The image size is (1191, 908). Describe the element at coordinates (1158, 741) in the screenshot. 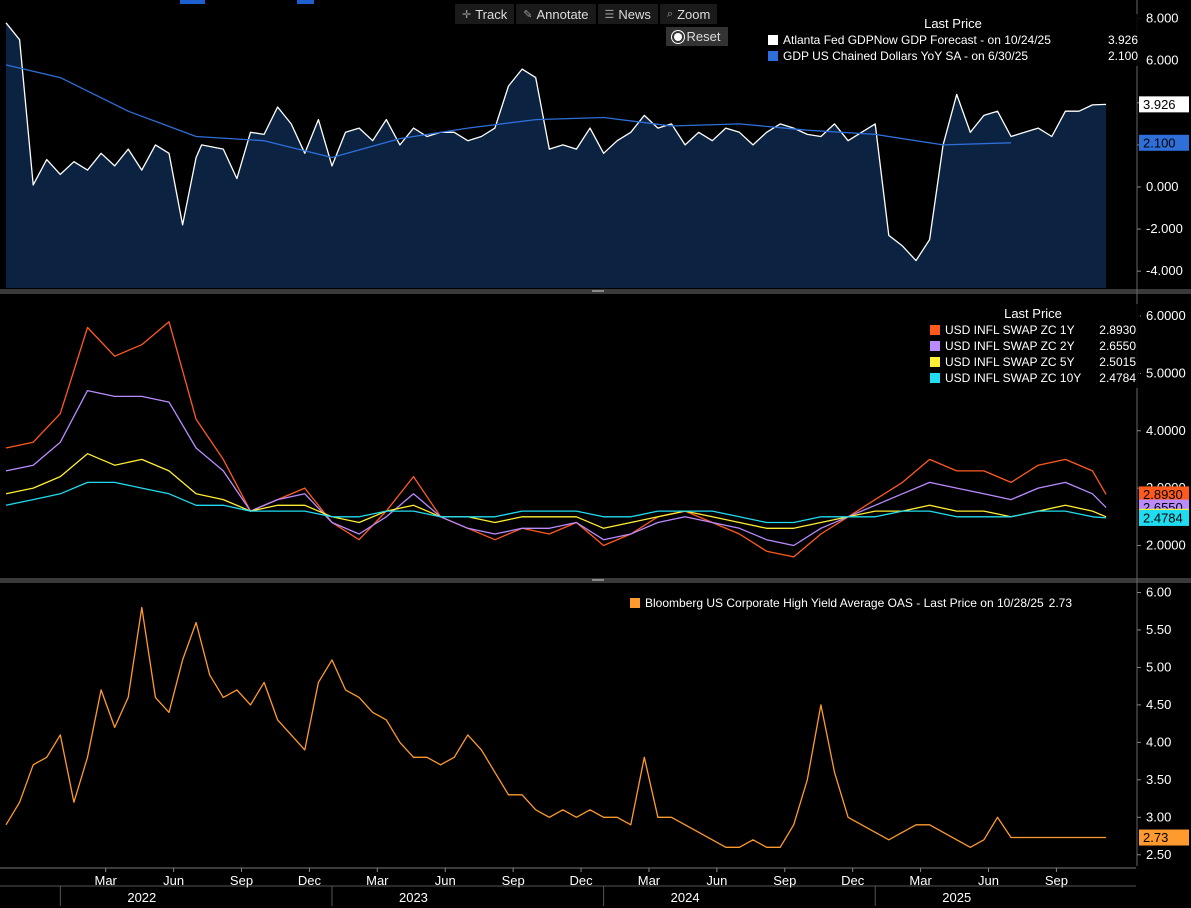

I see `y-tick-label: 4.00` at that location.